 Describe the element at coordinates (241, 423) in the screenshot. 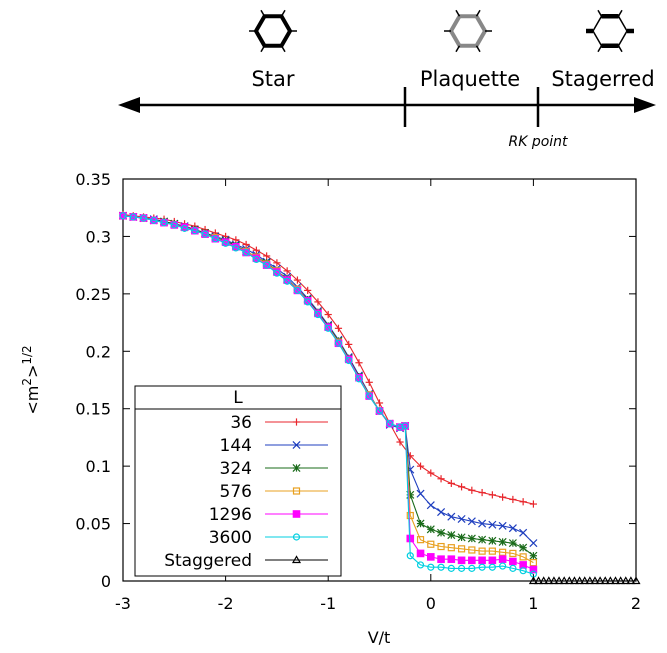

I see `legend-label: 36` at that location.